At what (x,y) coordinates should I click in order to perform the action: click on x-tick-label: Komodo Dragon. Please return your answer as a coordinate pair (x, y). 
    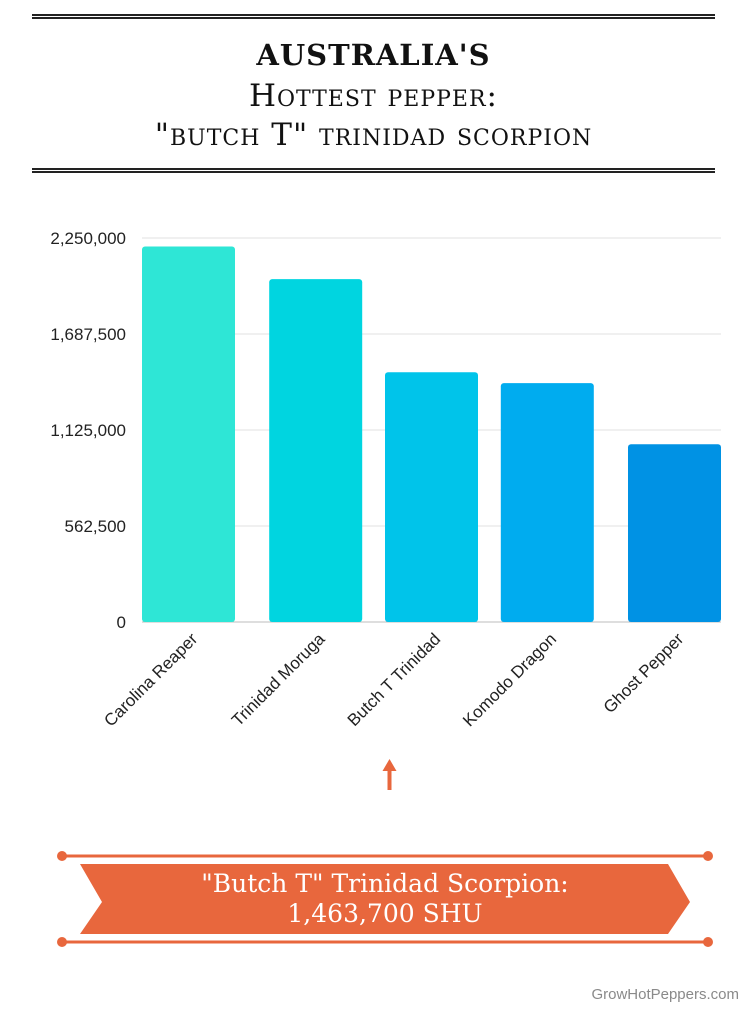
    Looking at the image, I should click on (509, 679).